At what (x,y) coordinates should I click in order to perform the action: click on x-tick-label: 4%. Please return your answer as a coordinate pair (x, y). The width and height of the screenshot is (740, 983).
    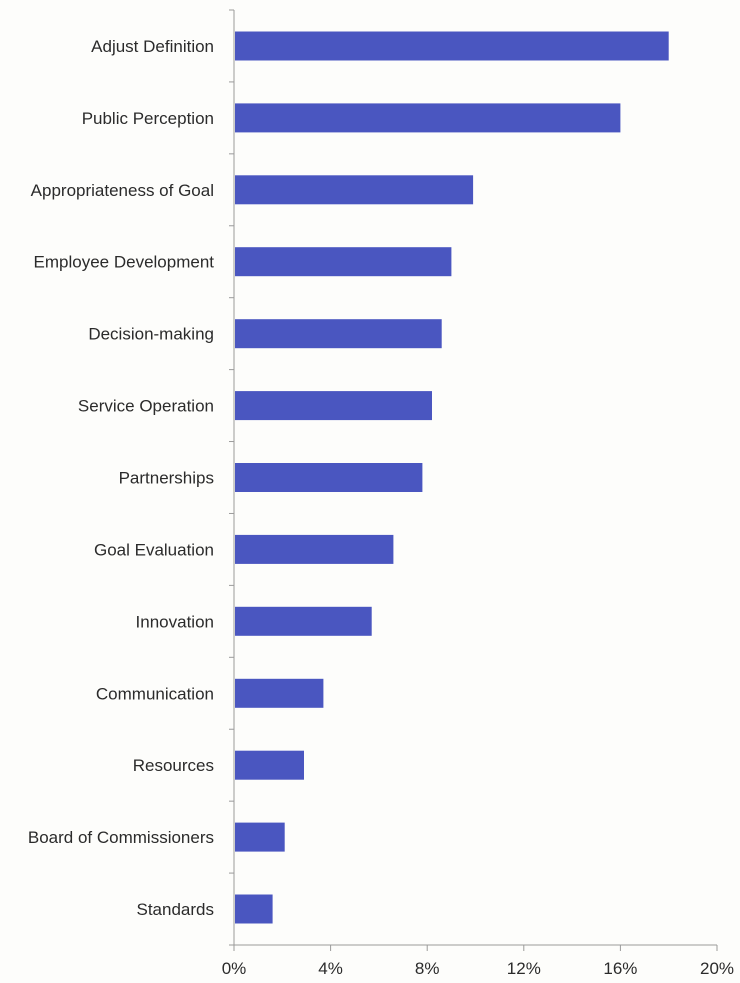
    Looking at the image, I should click on (330, 968).